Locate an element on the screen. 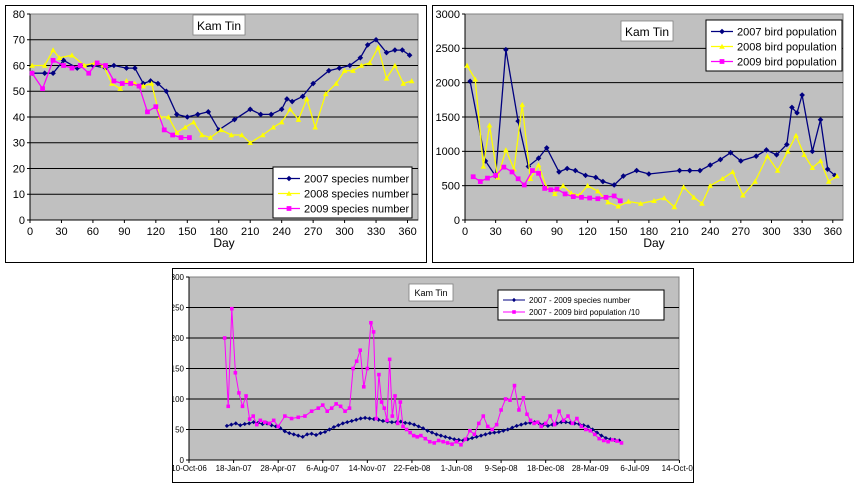 Image resolution: width=859 pixels, height=487 pixels. x-tick-label: 330 is located at coordinates (802, 232).